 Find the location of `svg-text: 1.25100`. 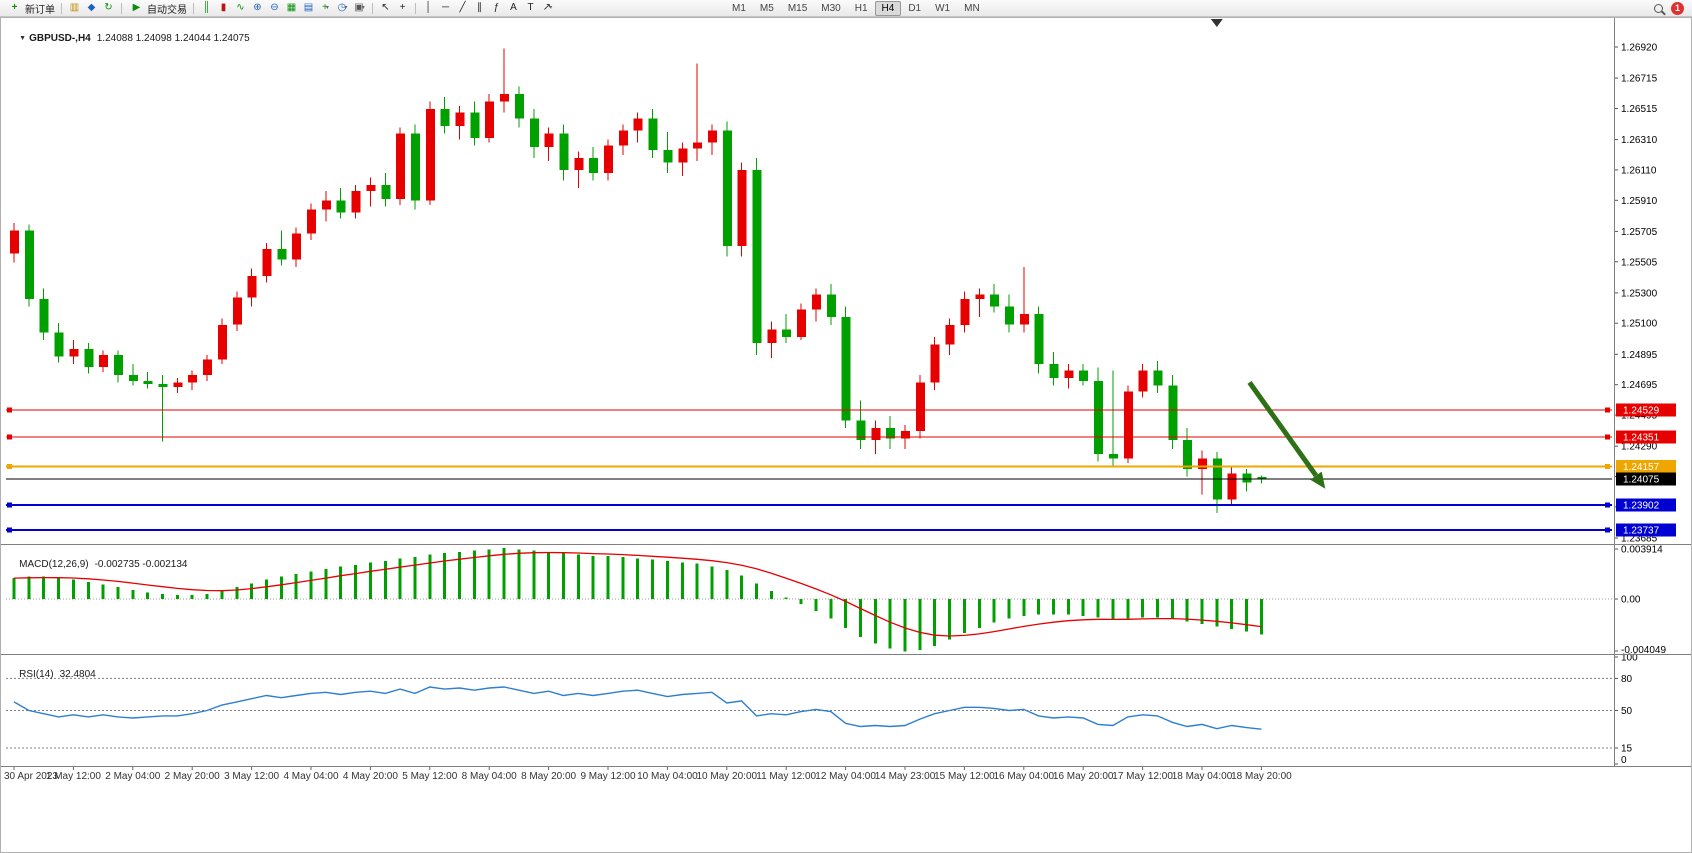

svg-text: 1.25100 is located at coordinates (1639, 324).